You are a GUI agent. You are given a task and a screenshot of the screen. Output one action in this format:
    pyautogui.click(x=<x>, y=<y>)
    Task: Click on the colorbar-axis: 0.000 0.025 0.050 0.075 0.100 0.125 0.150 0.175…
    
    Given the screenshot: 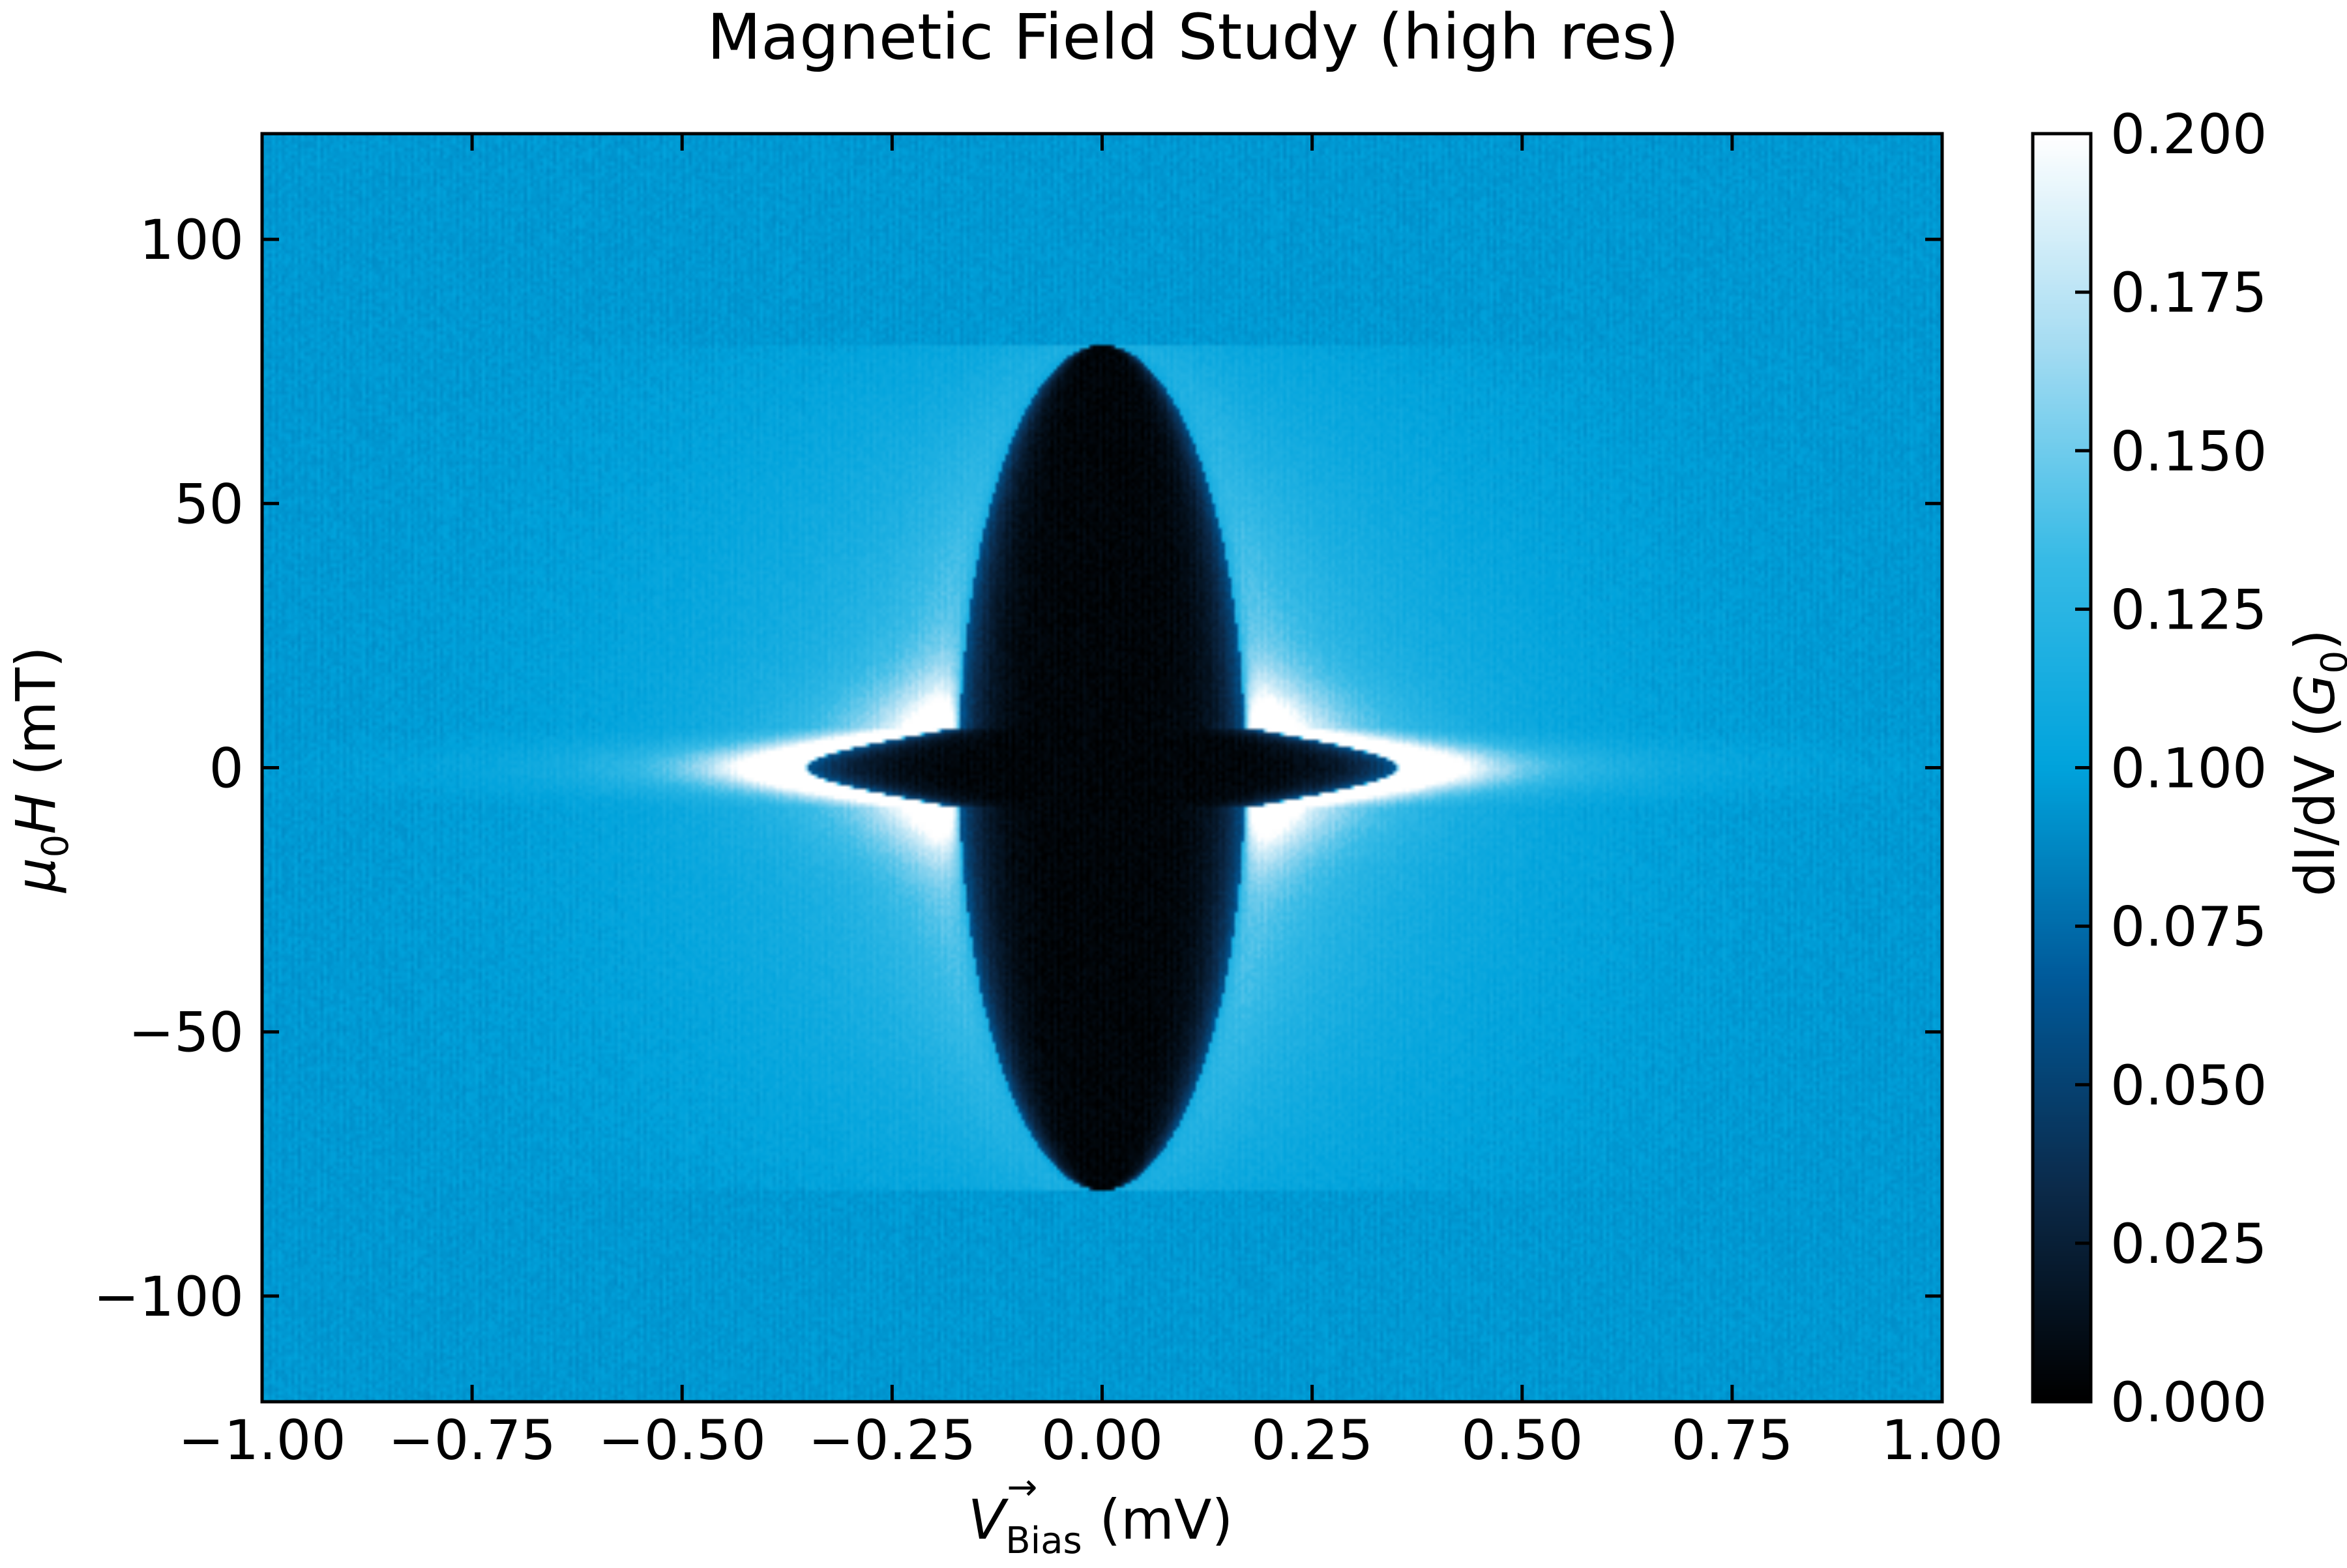 What is the action you would take?
    pyautogui.click(x=2171, y=768)
    